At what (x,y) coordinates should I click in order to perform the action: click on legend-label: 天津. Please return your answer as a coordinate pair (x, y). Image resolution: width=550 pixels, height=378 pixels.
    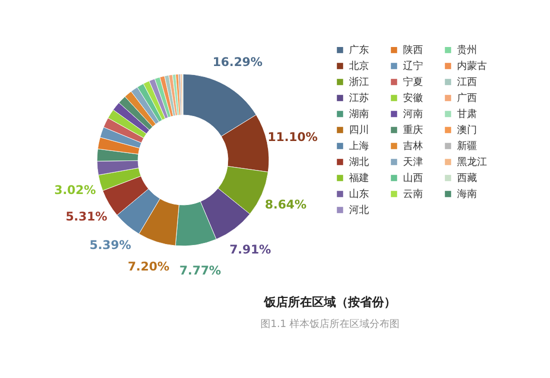
    Looking at the image, I should click on (413, 162).